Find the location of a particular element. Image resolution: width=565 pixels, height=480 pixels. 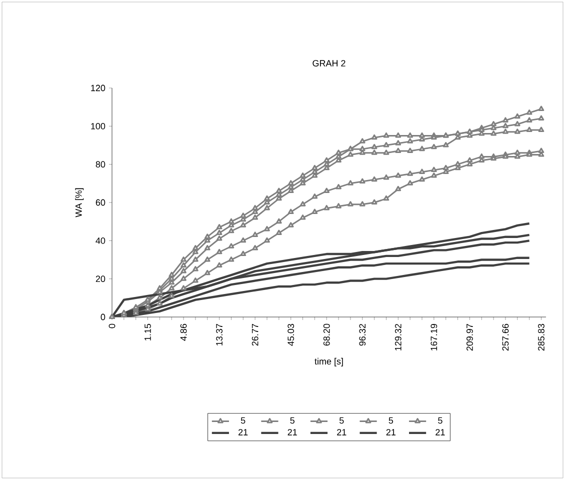

y-tick-label: 0 is located at coordinates (103, 317).